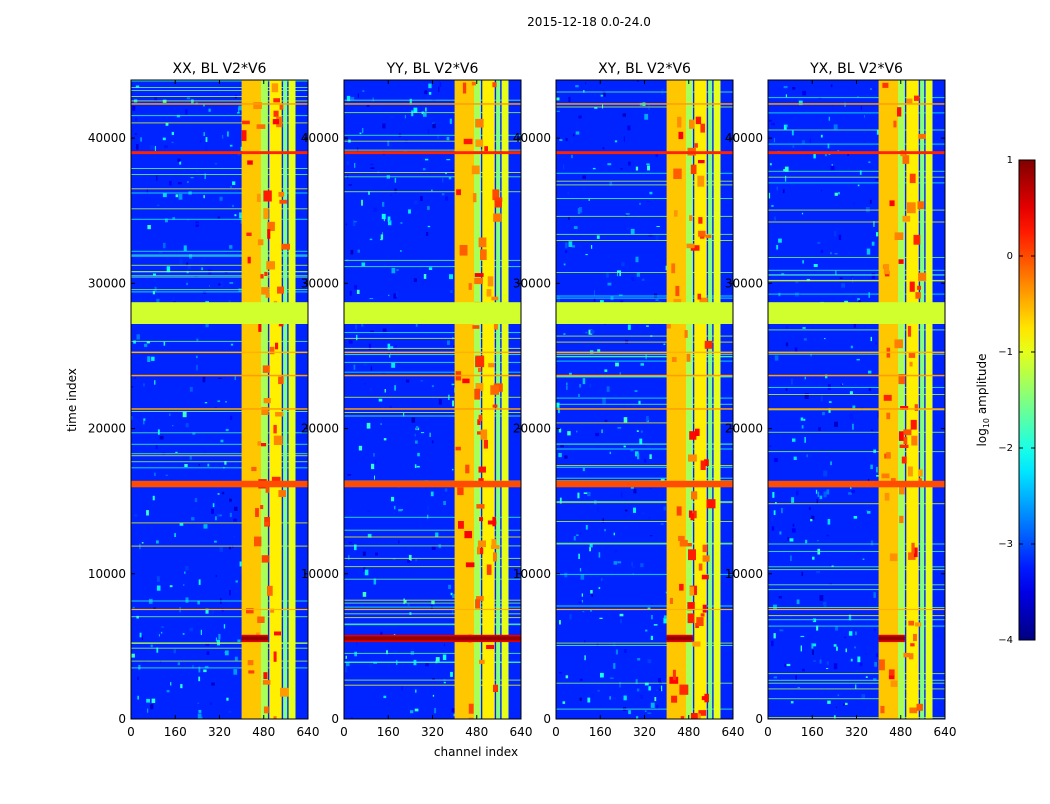 This screenshot has height=804, width=1050. I want to click on y-tick-label: 0, so click(547, 719).